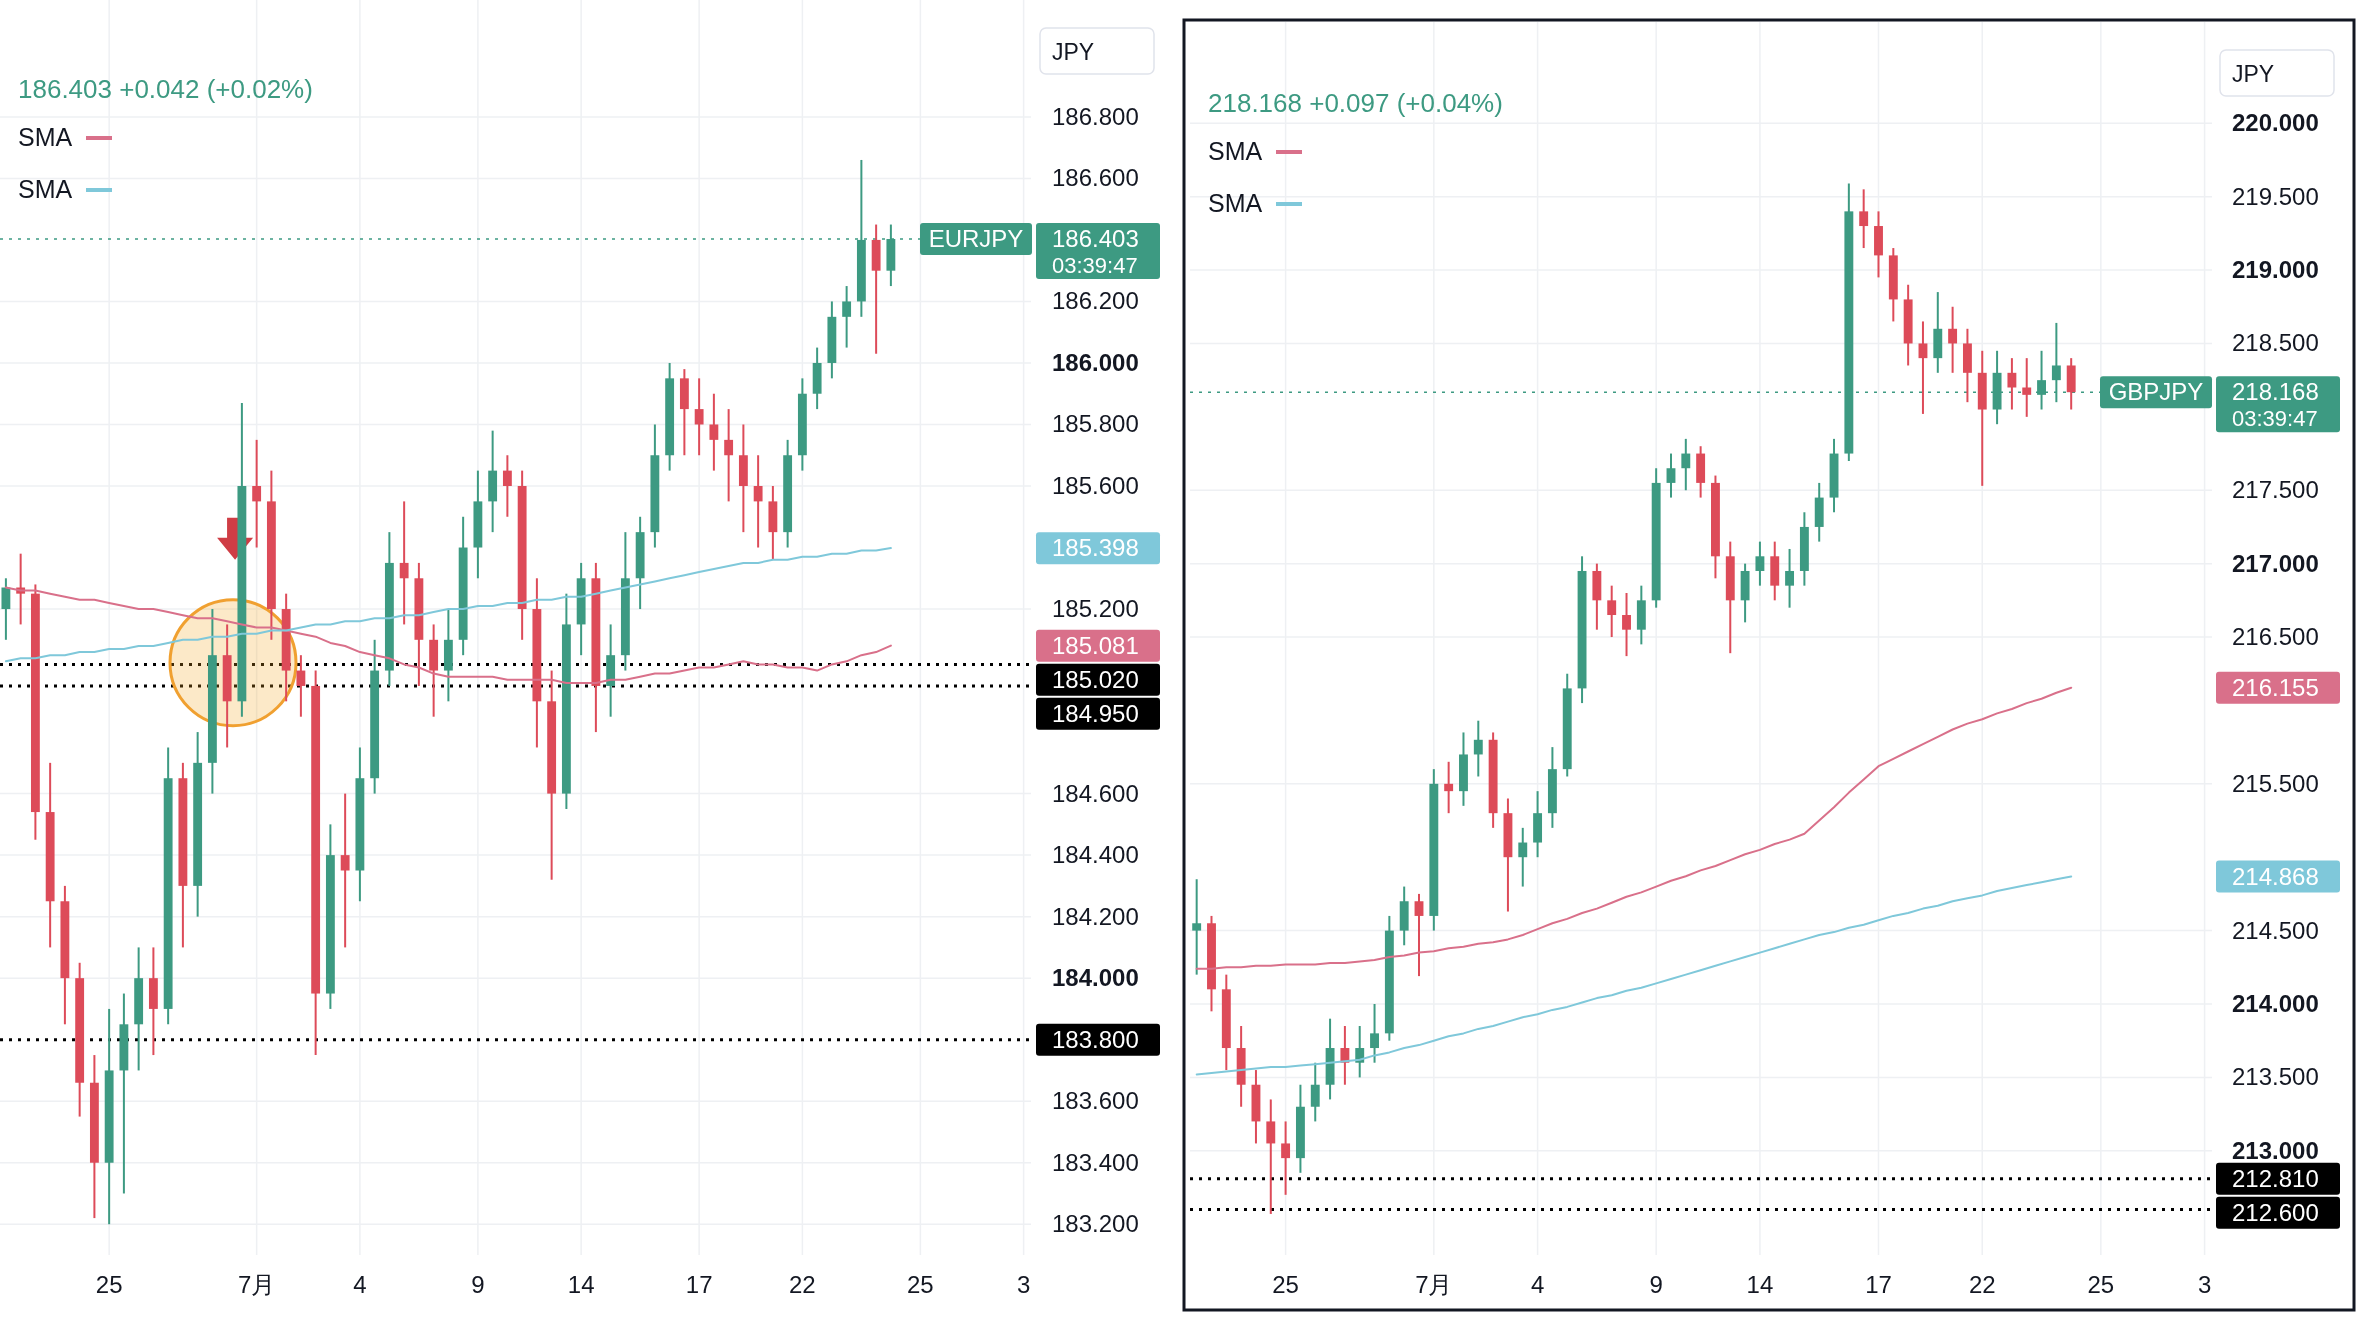  What do you see at coordinates (2275, 1178) in the screenshot?
I see `ref-line-label: 212.810` at bounding box center [2275, 1178].